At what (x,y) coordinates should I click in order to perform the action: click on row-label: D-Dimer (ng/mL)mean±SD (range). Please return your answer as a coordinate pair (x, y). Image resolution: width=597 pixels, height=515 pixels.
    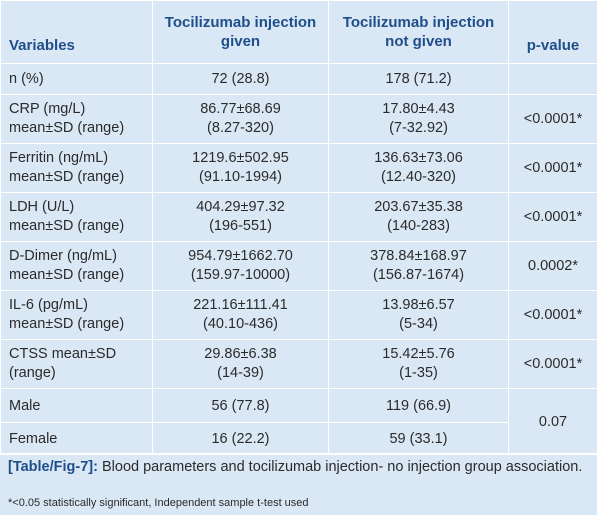
    Looking at the image, I should click on (77, 266).